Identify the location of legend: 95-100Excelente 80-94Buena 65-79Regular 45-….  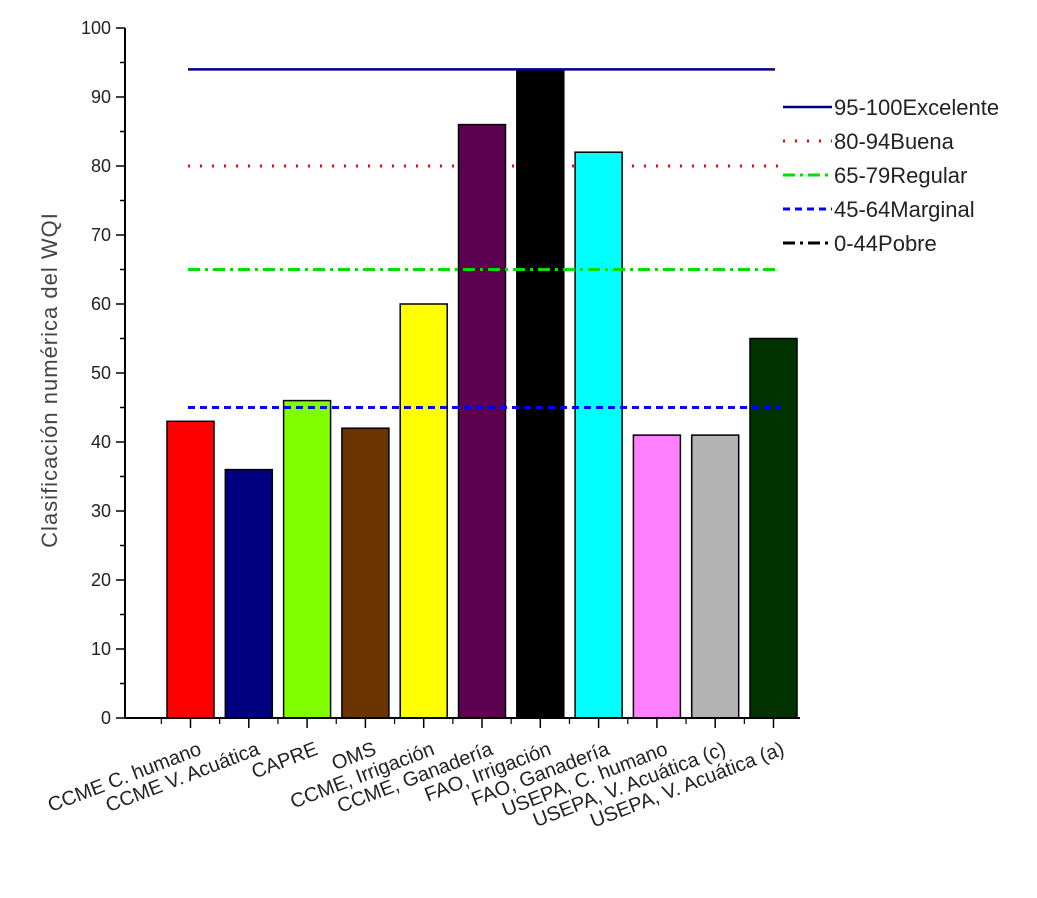
(891, 175).